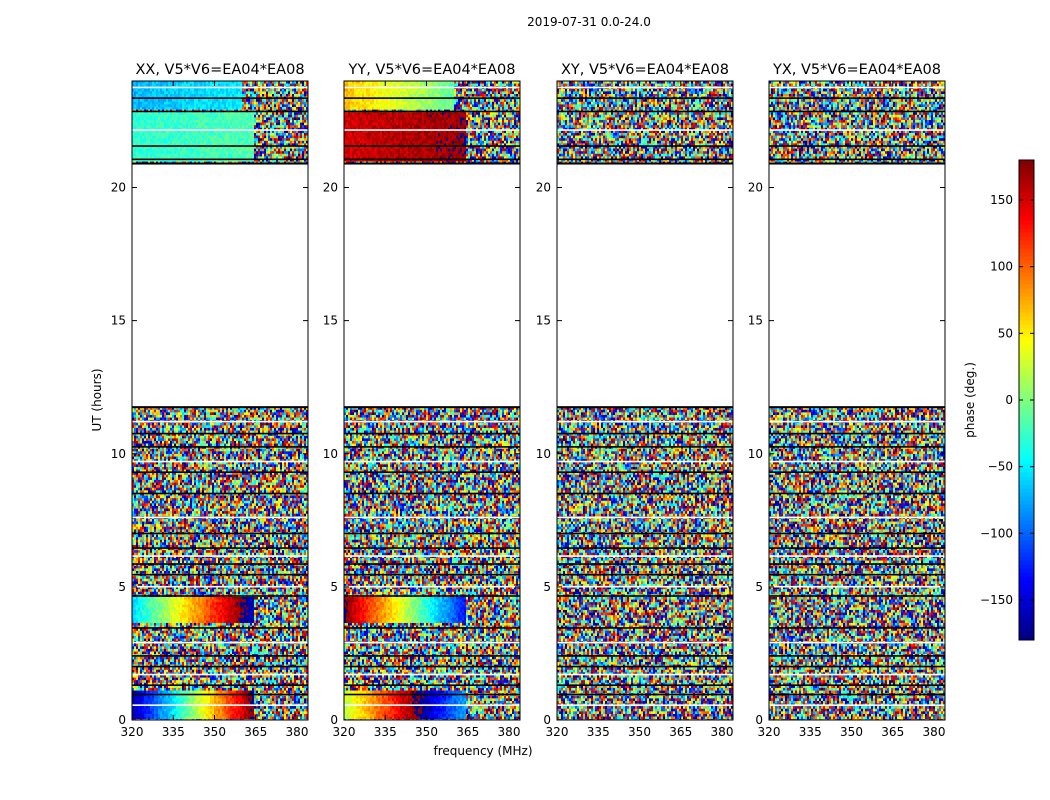  What do you see at coordinates (769, 732) in the screenshot?
I see `x-tick-label: 320` at bounding box center [769, 732].